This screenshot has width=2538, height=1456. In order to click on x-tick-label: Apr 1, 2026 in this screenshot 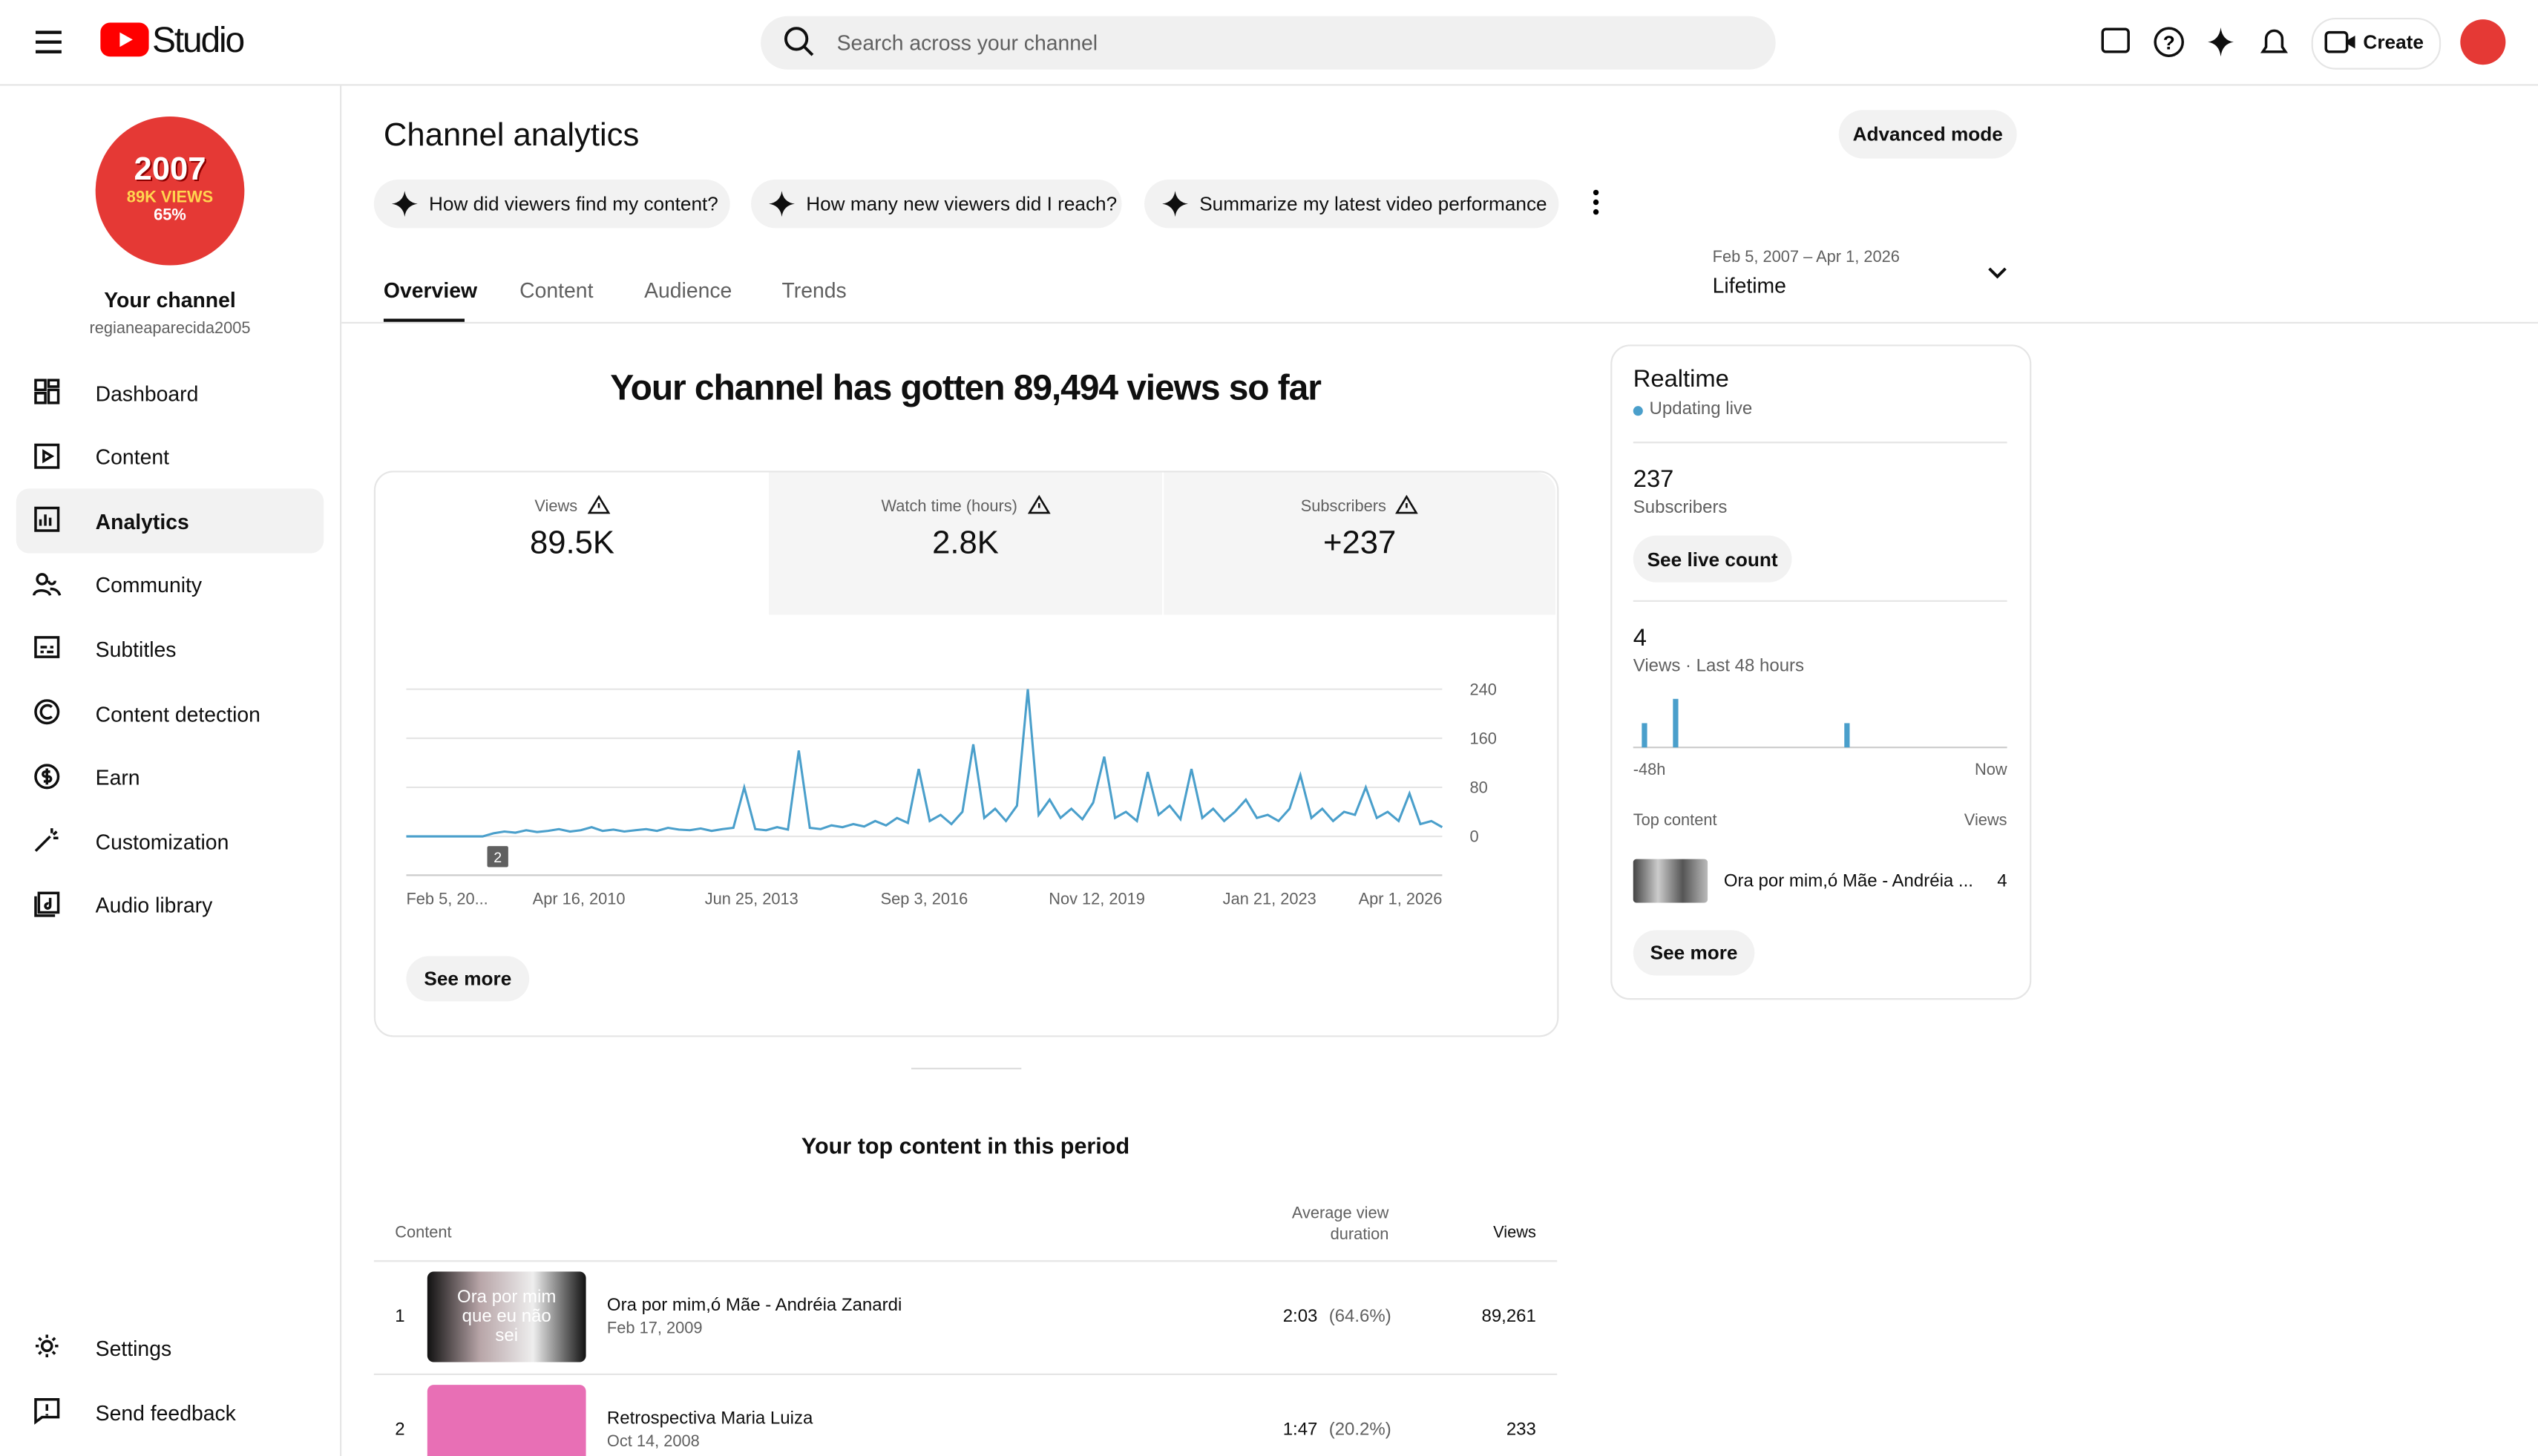, I will do `click(1401, 899)`.